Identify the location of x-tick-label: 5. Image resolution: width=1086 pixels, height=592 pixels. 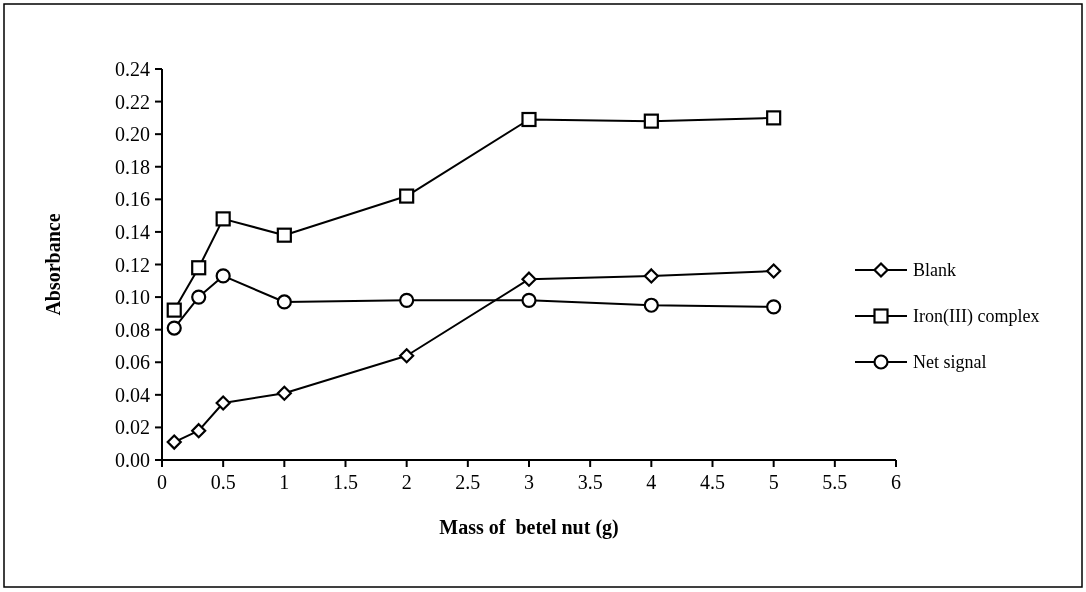
(773, 482).